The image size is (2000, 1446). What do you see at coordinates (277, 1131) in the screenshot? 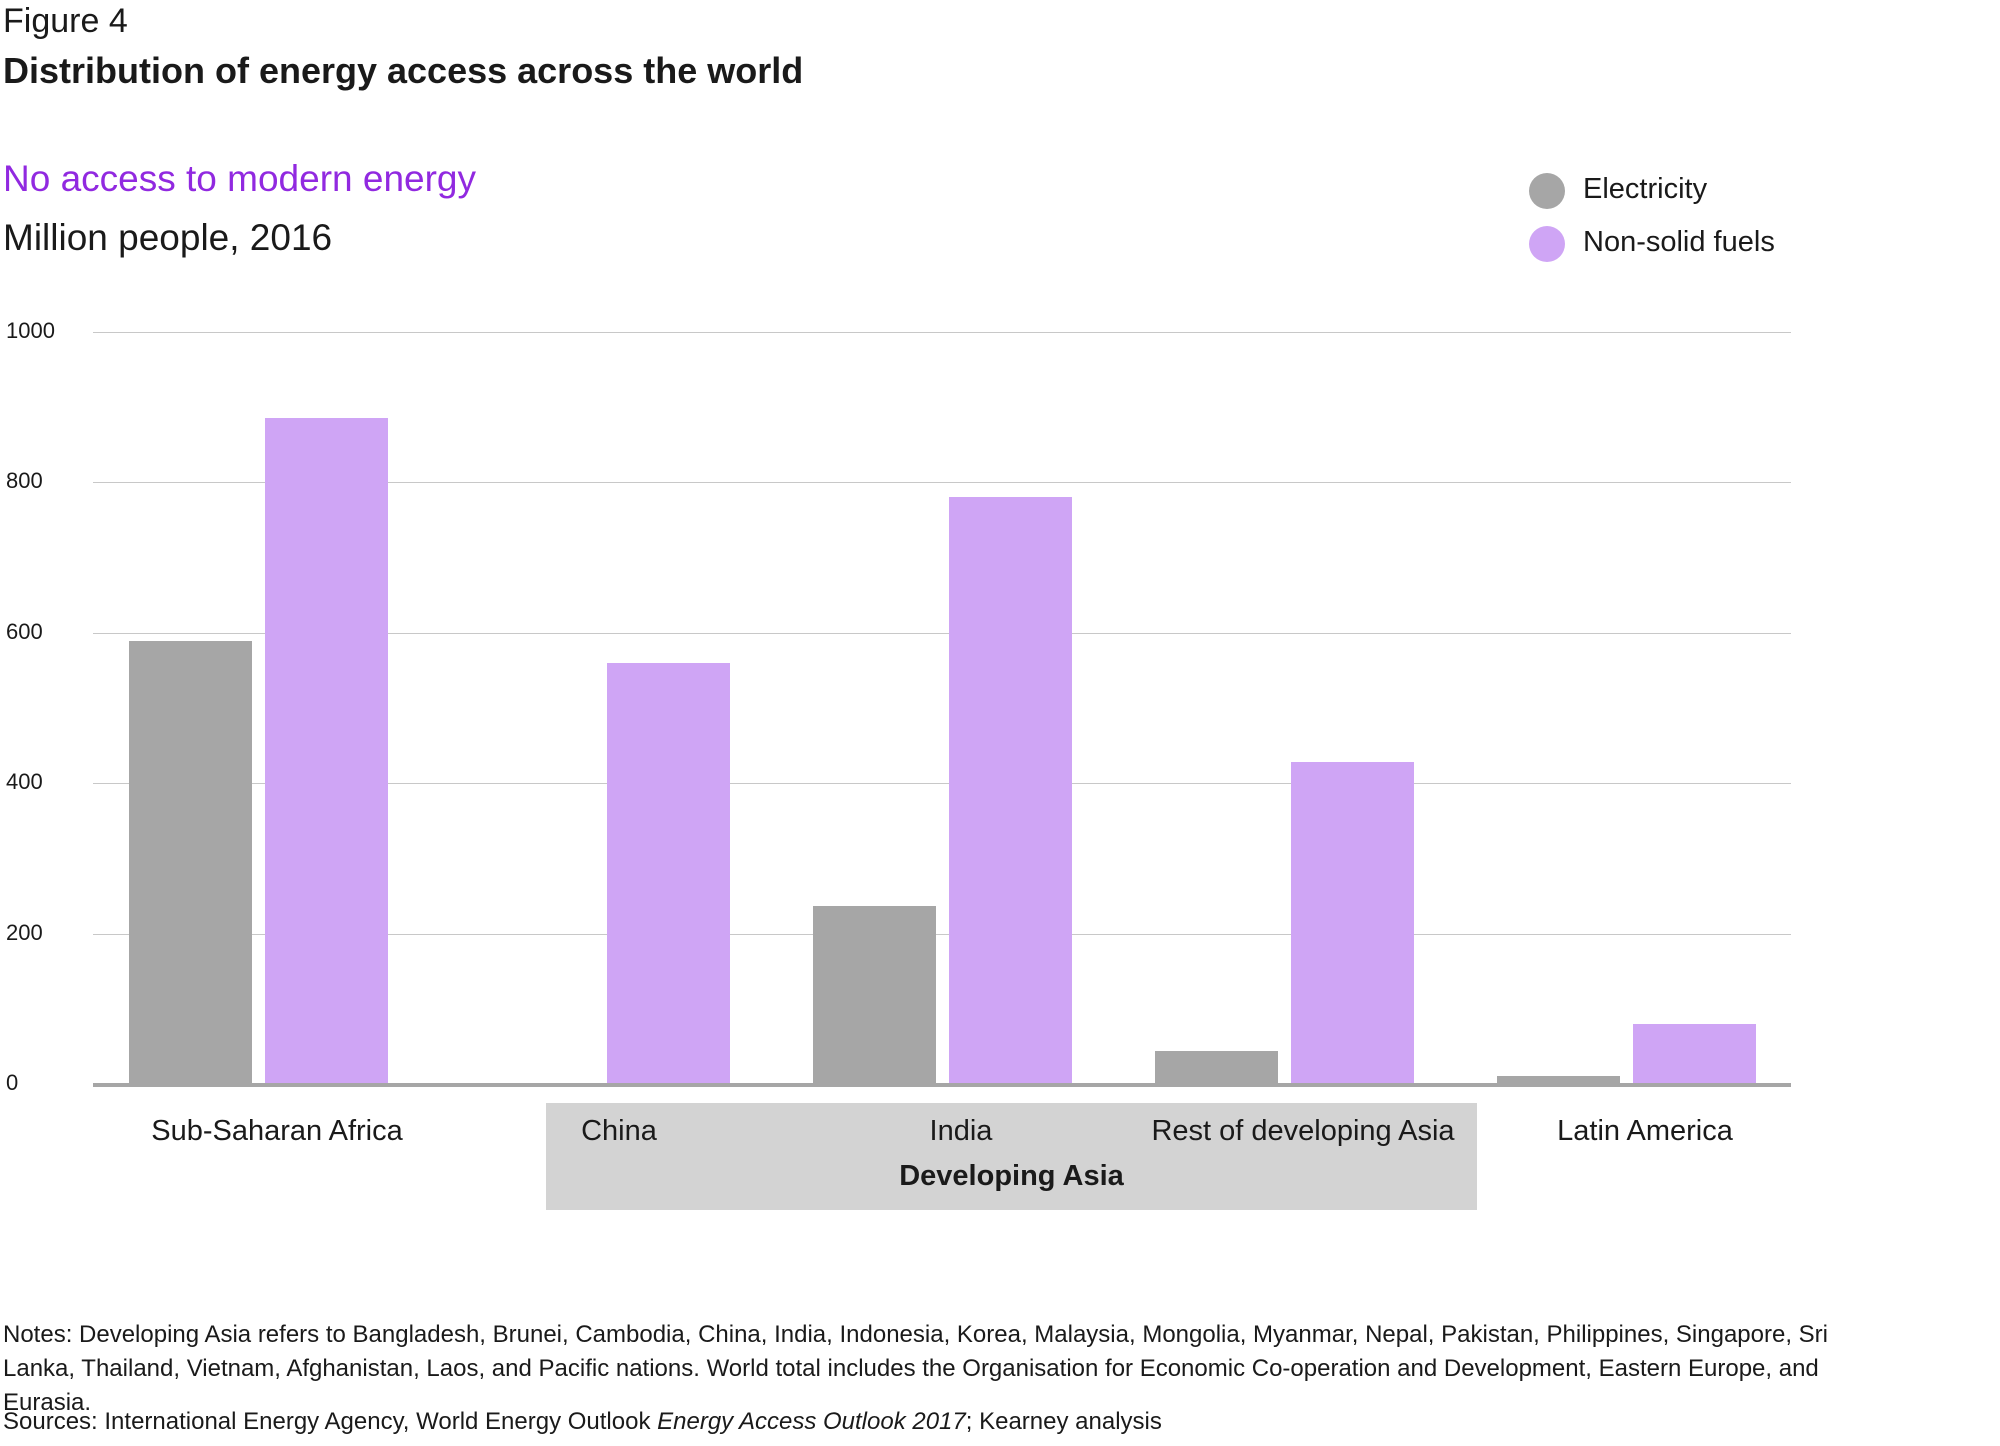
I see `x-tick-label: Sub-Saharan Africa` at bounding box center [277, 1131].